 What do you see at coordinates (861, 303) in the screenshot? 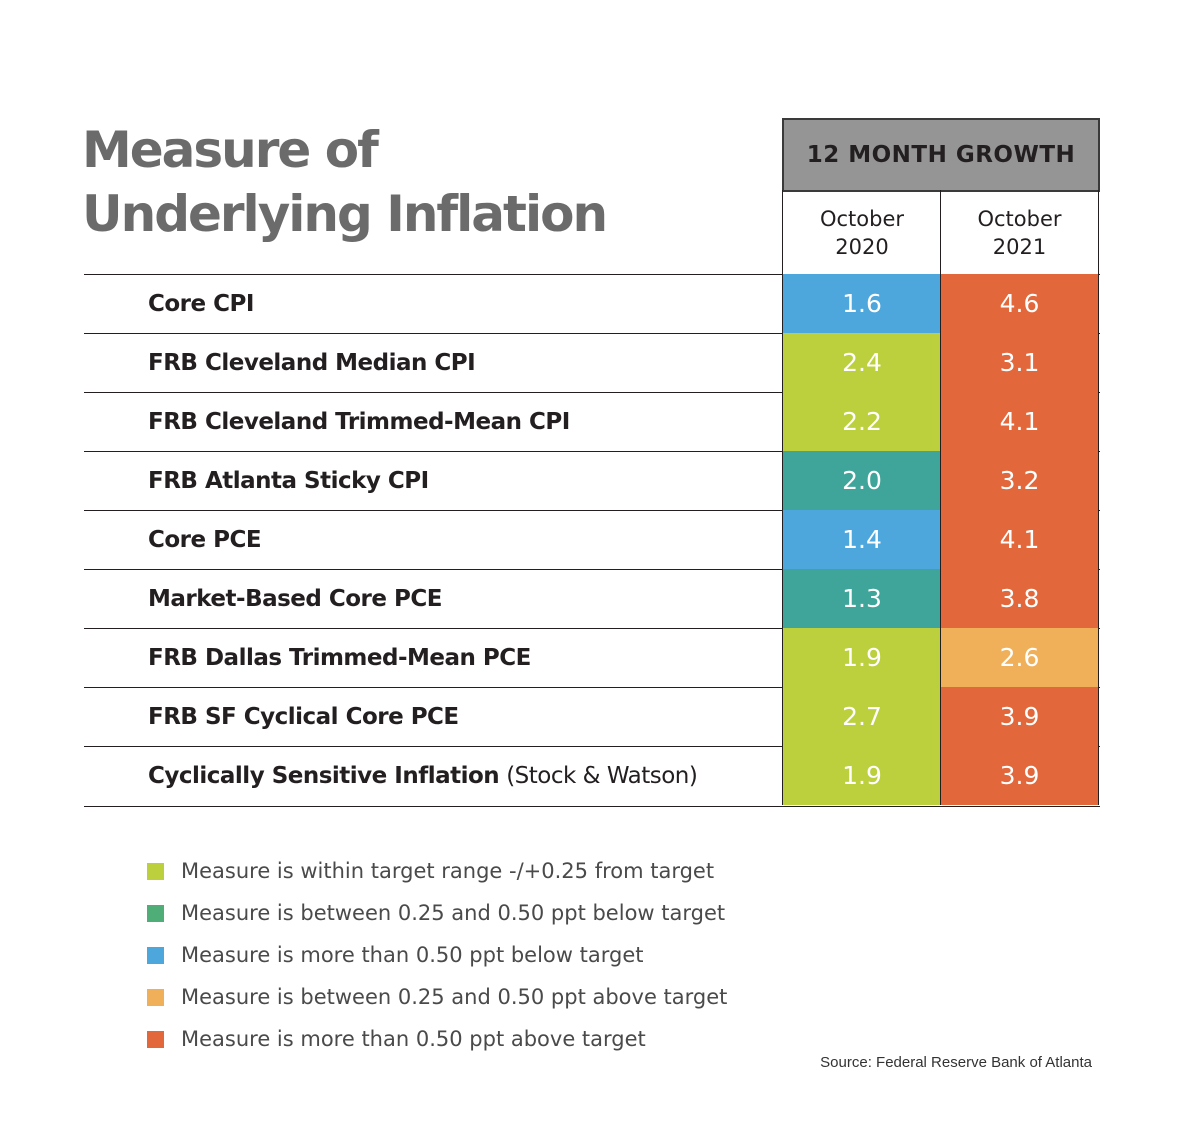
I see `value-cell-2020: 1.6` at bounding box center [861, 303].